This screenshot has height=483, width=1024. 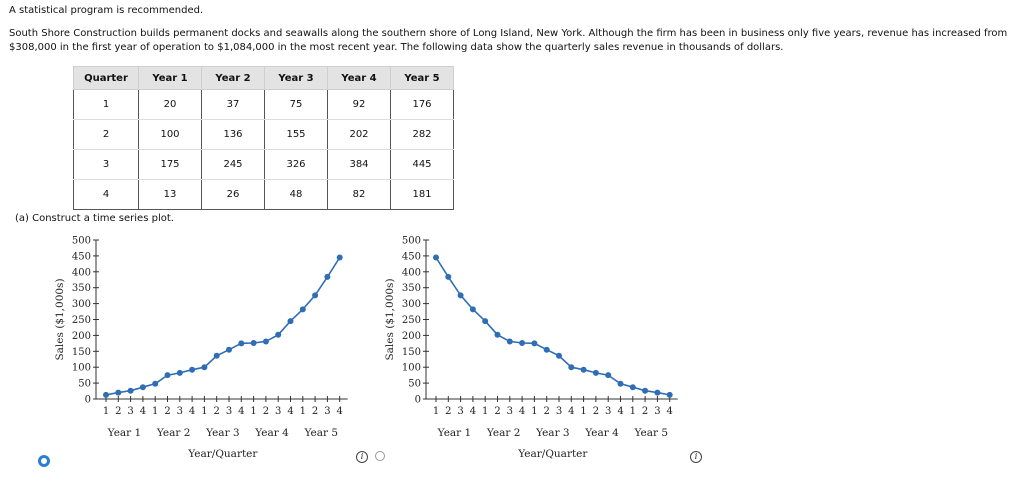 What do you see at coordinates (106, 104) in the screenshot?
I see `table-cell: 1` at bounding box center [106, 104].